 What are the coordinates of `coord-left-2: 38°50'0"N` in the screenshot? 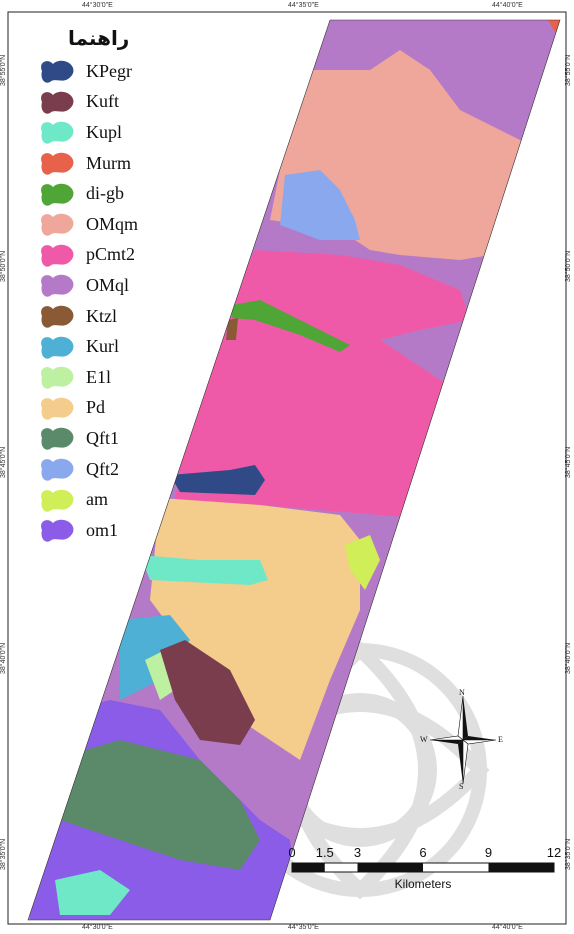 It's located at (3, 266).